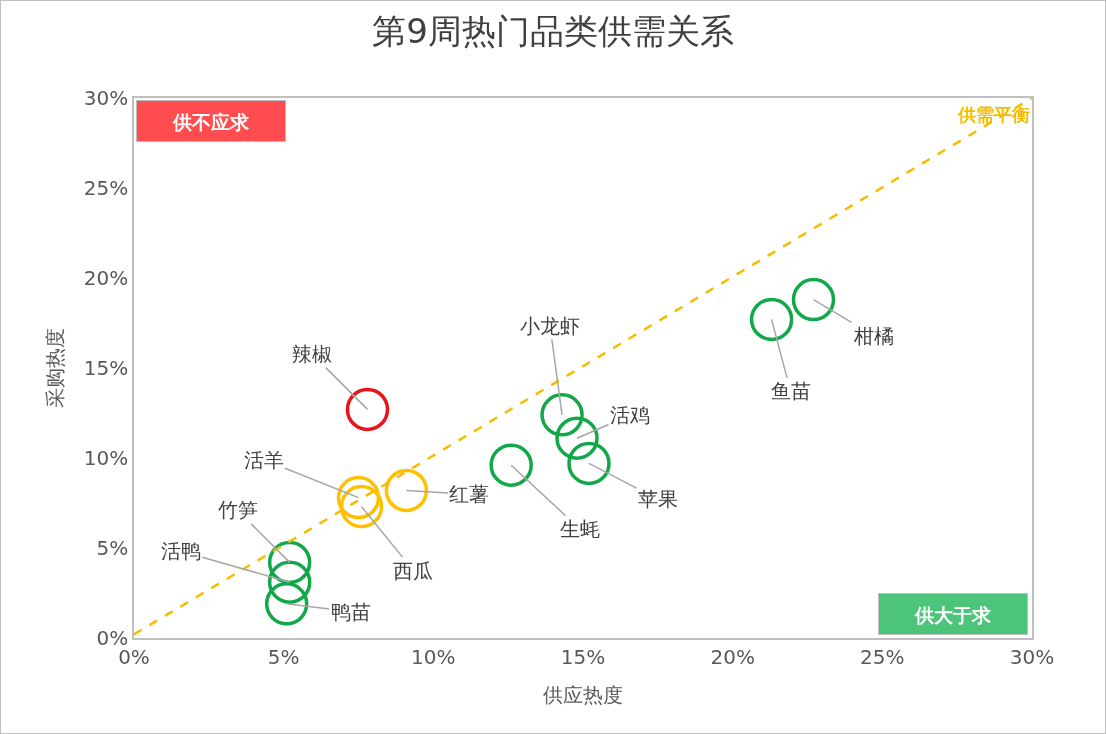 The height and width of the screenshot is (734, 1106). What do you see at coordinates (106, 278) in the screenshot?
I see `y-tick-label: 20%` at bounding box center [106, 278].